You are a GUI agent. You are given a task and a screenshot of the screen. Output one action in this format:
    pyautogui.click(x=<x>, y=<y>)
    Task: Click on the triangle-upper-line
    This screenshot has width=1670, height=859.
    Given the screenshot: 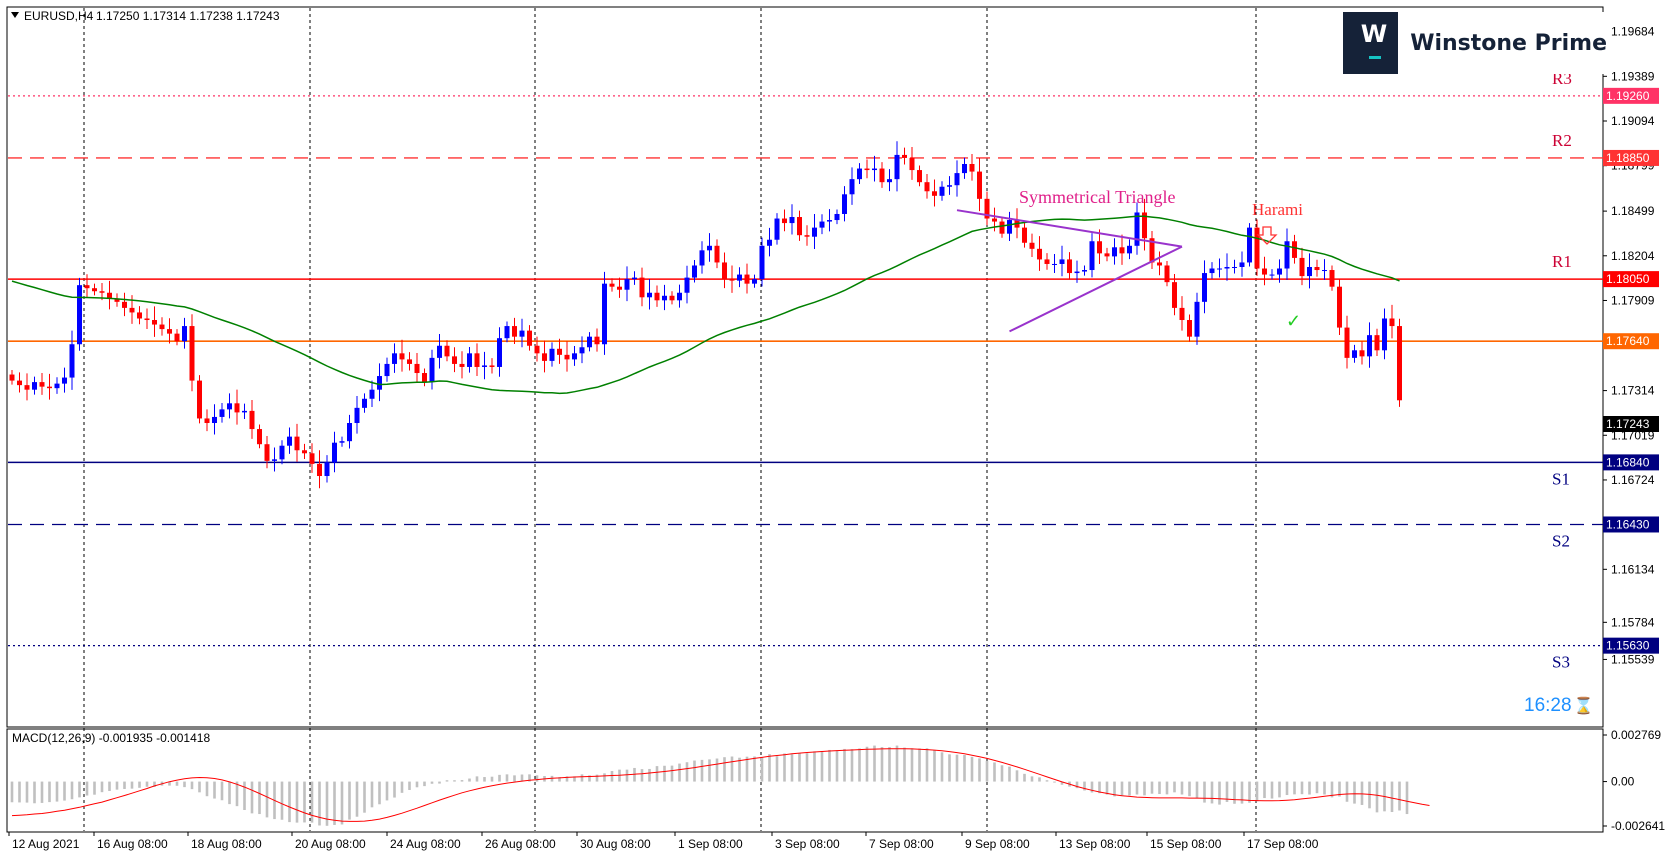 What is the action you would take?
    pyautogui.click(x=1069, y=228)
    